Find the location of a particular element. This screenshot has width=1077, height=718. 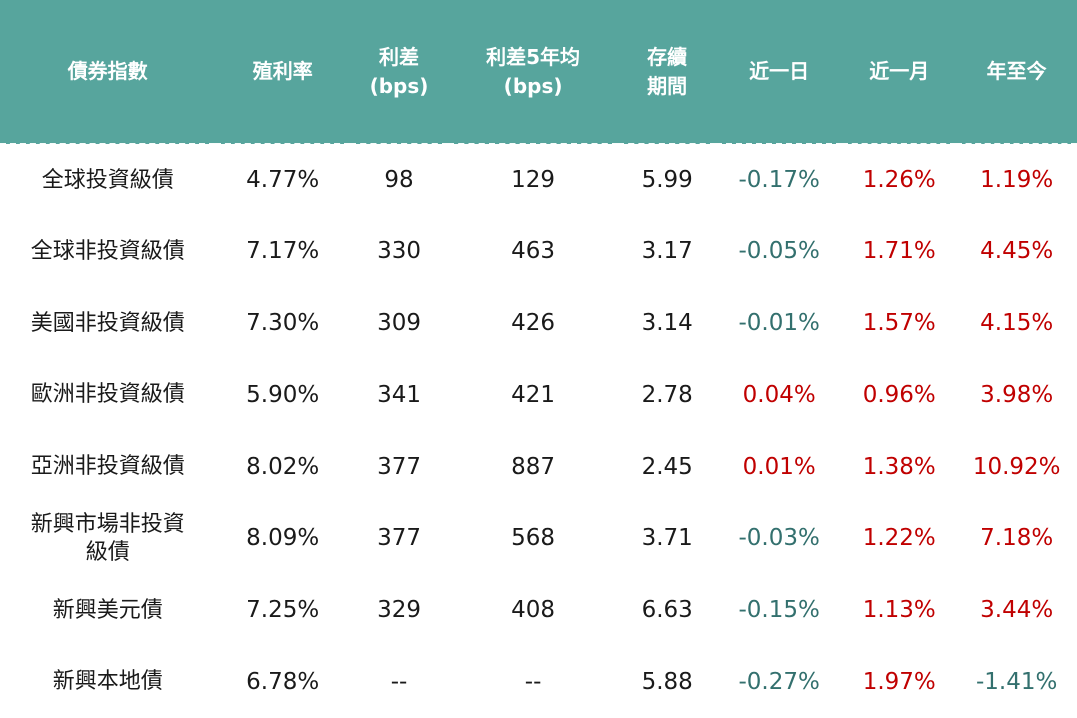

month-change-cell: 1.97% is located at coordinates (899, 681).